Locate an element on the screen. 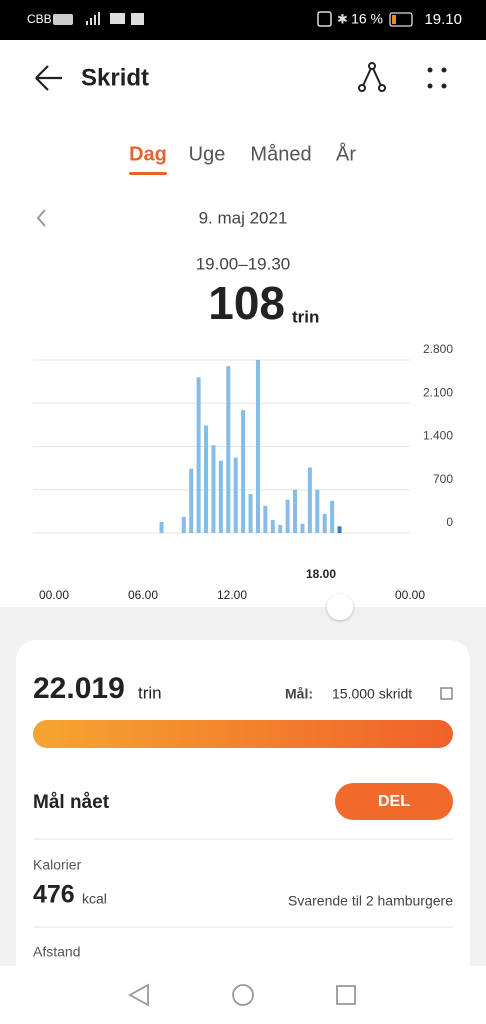  back-button is located at coordinates (48, 78).